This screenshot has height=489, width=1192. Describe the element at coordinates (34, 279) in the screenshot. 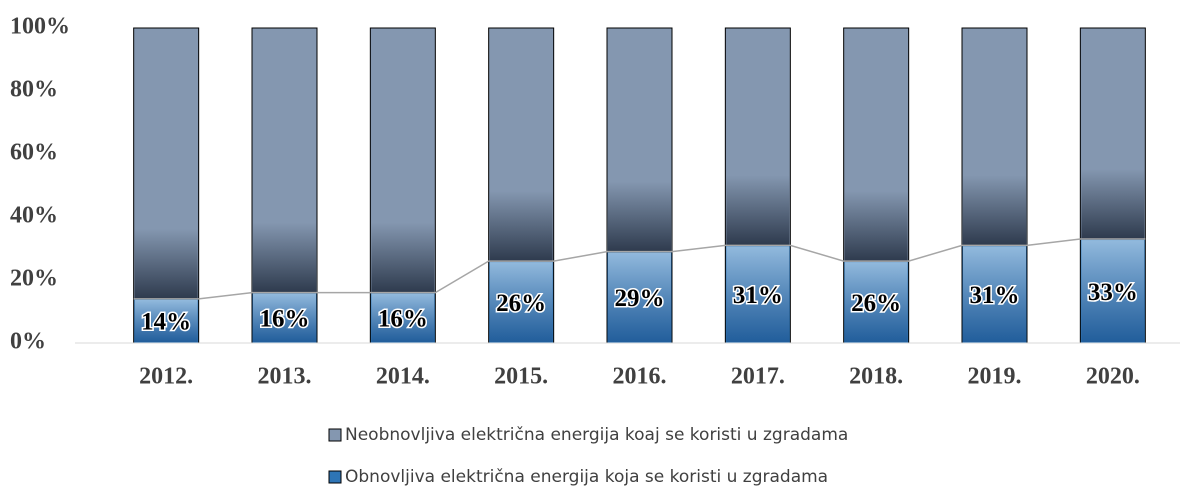

I see `y-tick-label: 20%` at that location.